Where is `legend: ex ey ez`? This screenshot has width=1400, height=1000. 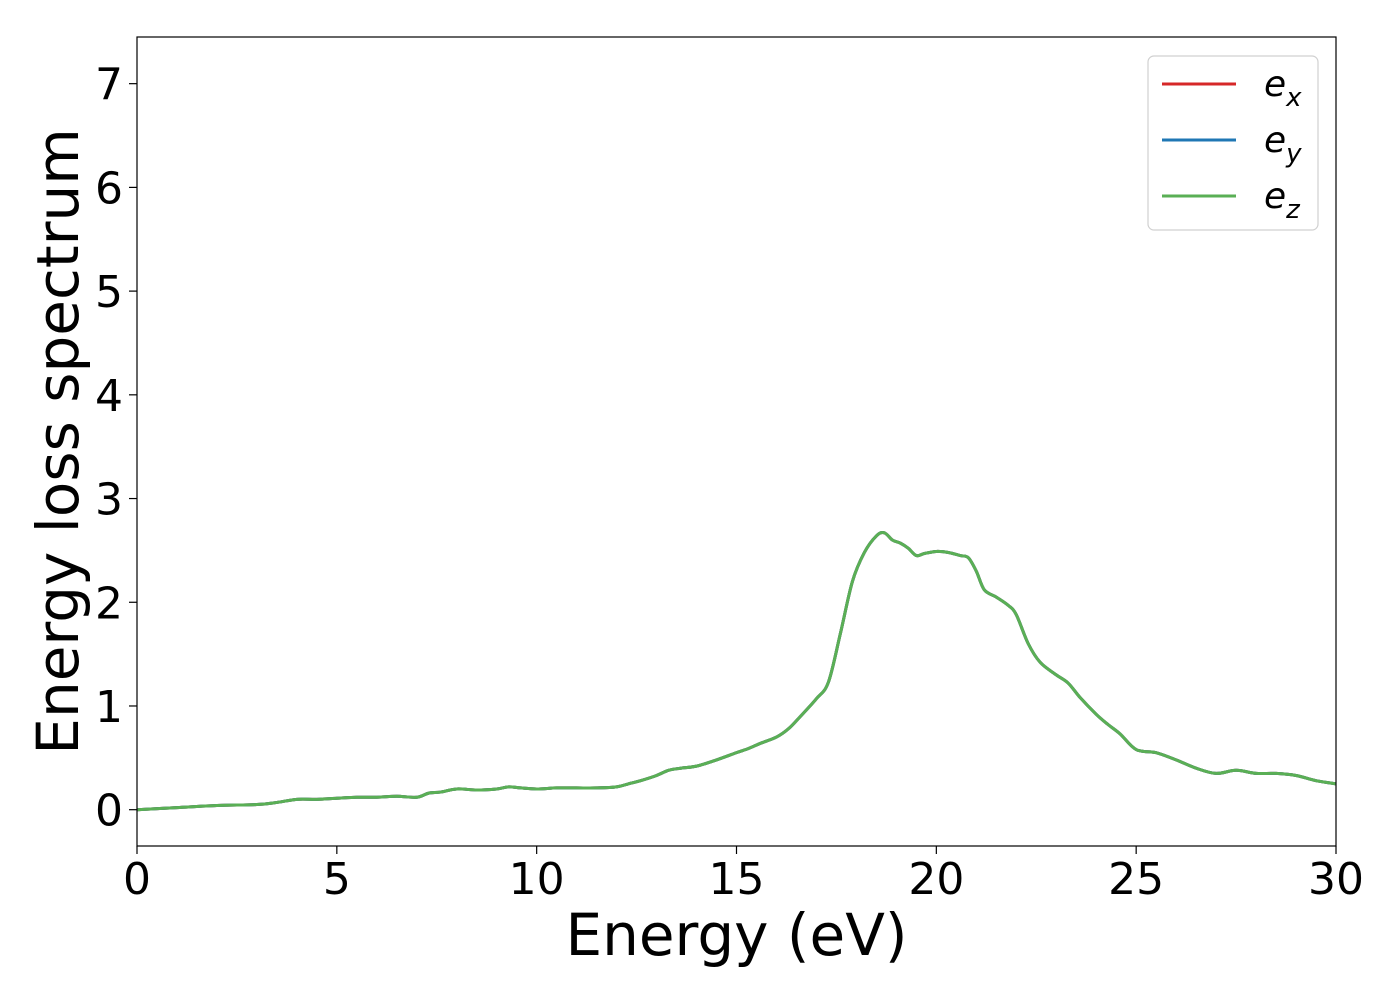
legend: ex ey ez is located at coordinates (1233, 143).